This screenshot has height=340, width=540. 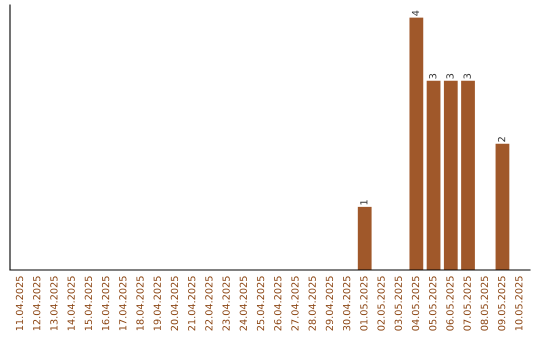 I want to click on x-tick-label: 28.04.2025, so click(x=312, y=303).